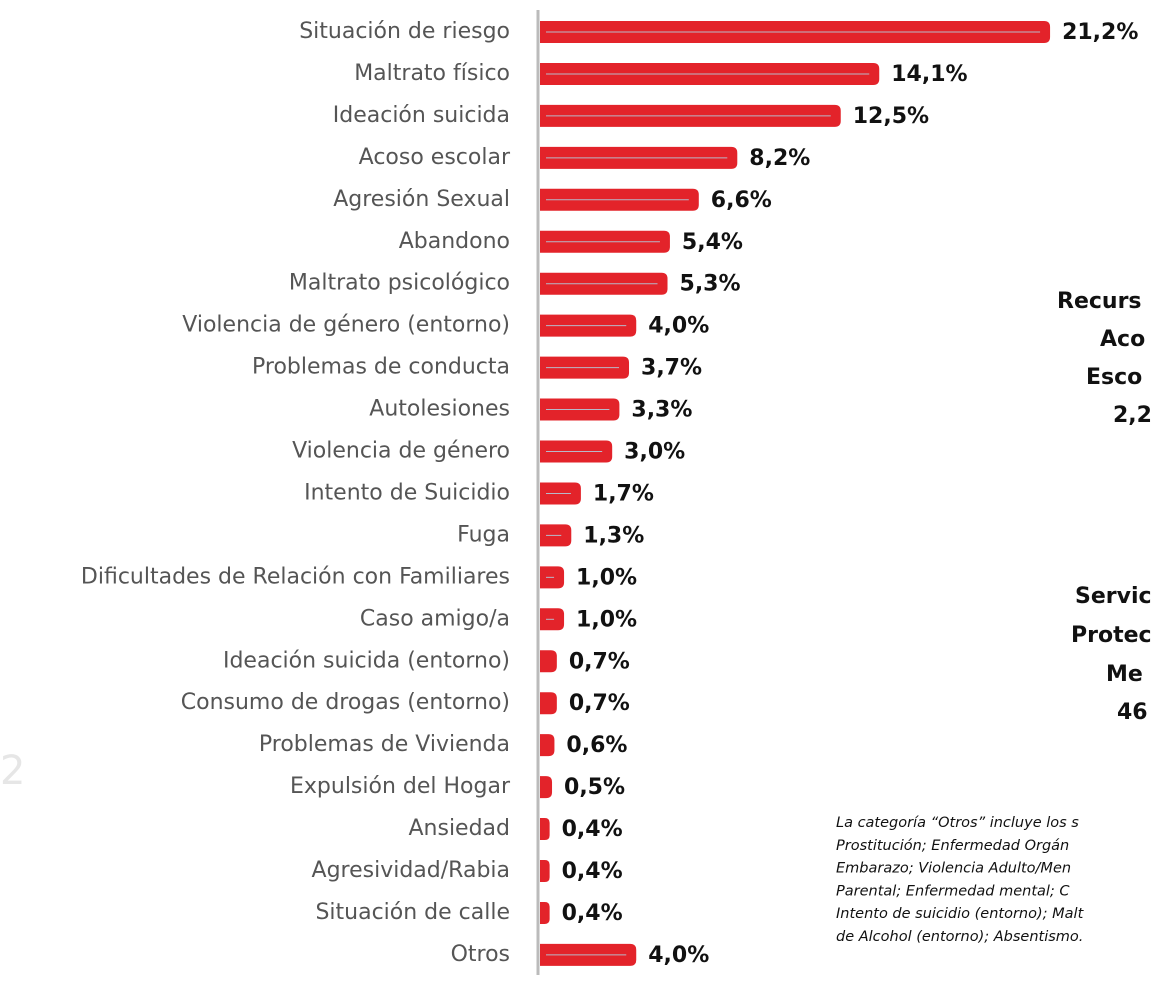  I want to click on note-line: La categoría “Otros” incluye los s, so click(957, 823).